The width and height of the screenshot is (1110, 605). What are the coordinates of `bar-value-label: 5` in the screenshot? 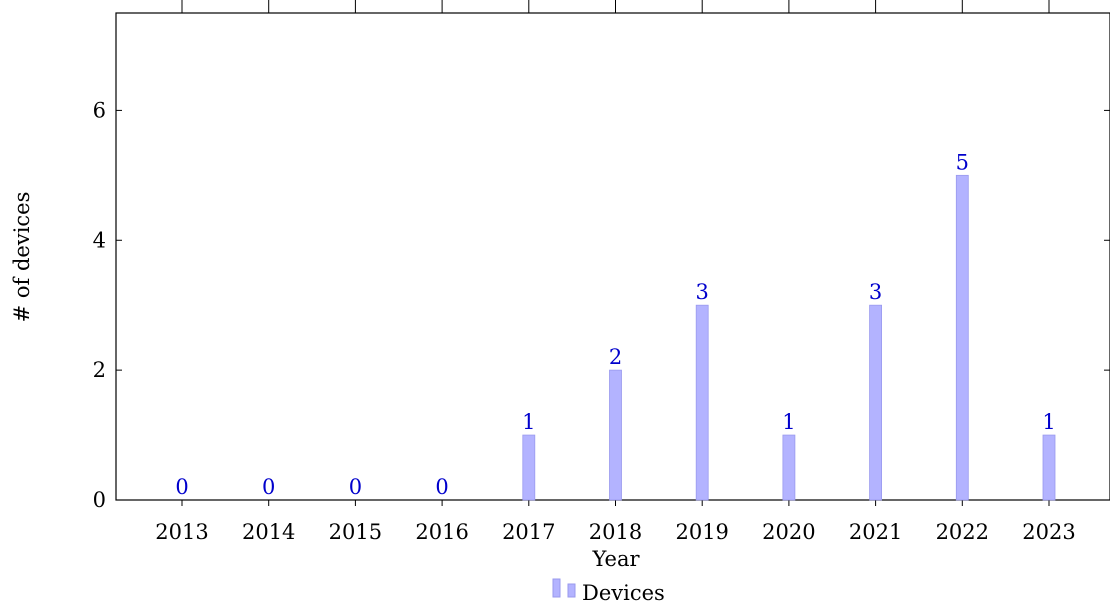 It's located at (962, 162).